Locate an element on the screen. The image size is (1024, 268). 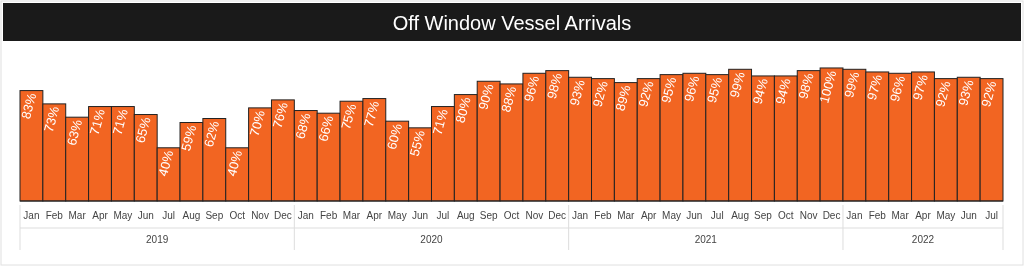
data-label: 65% is located at coordinates (143, 130).